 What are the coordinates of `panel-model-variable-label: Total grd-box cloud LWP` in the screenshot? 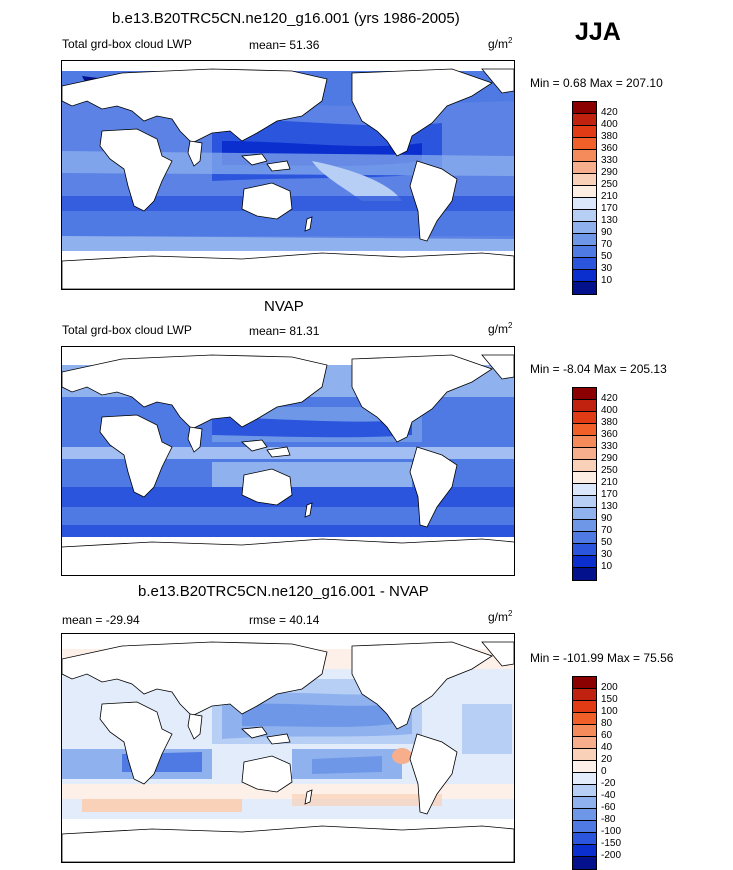 It's located at (127, 44).